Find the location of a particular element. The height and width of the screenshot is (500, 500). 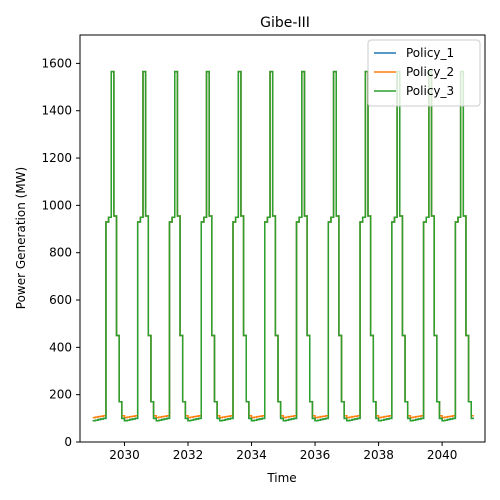

y-tick-label: 400 is located at coordinates (60, 347).